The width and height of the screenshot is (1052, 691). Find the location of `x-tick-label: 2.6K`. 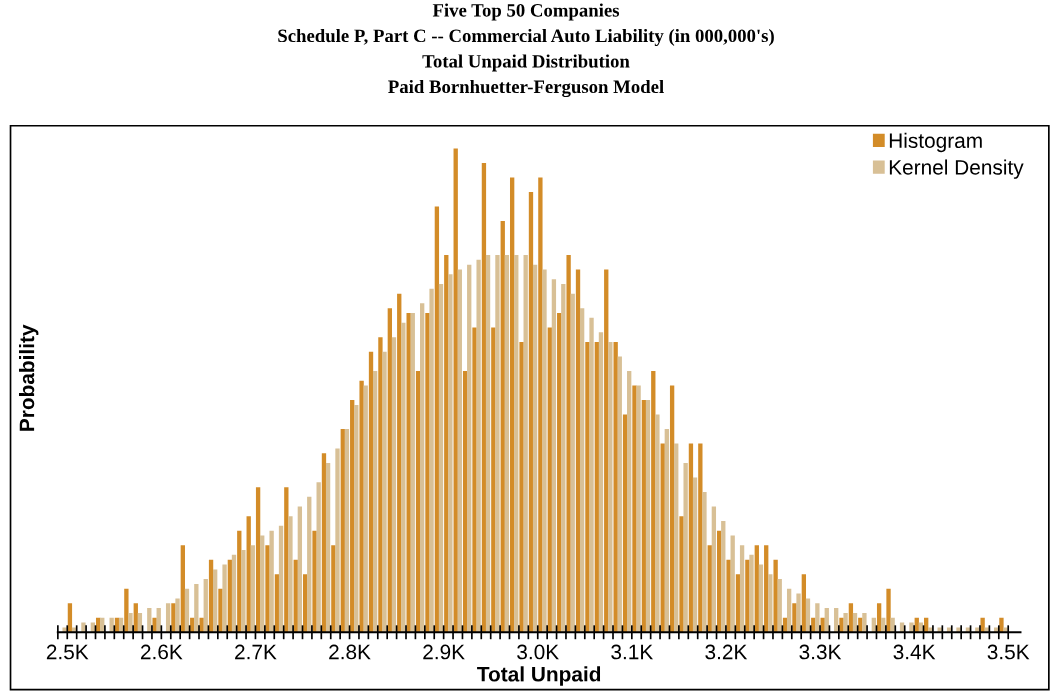

x-tick-label: 2.6K is located at coordinates (161, 652).